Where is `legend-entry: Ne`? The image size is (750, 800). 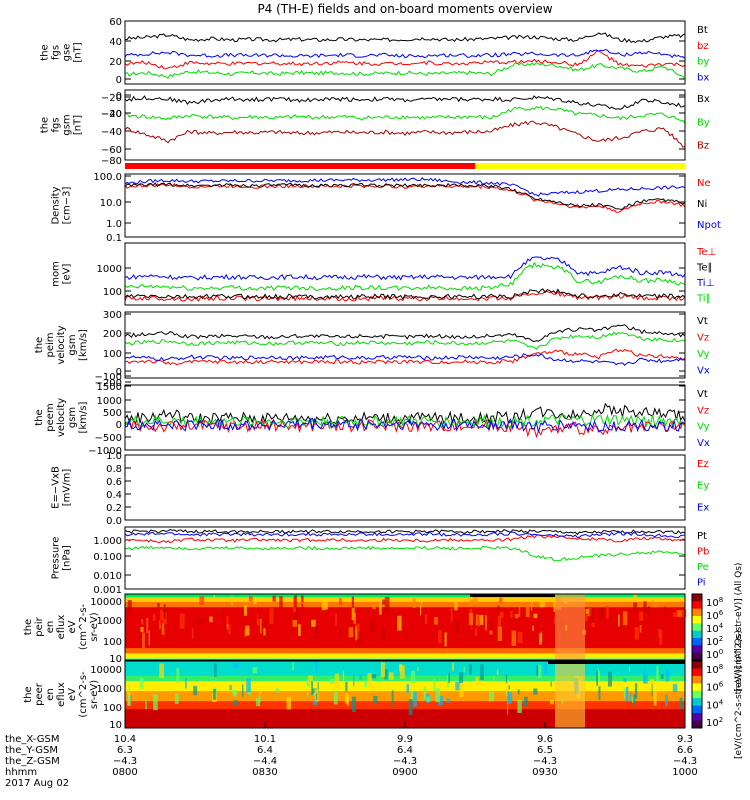
legend-entry: Ne is located at coordinates (704, 183).